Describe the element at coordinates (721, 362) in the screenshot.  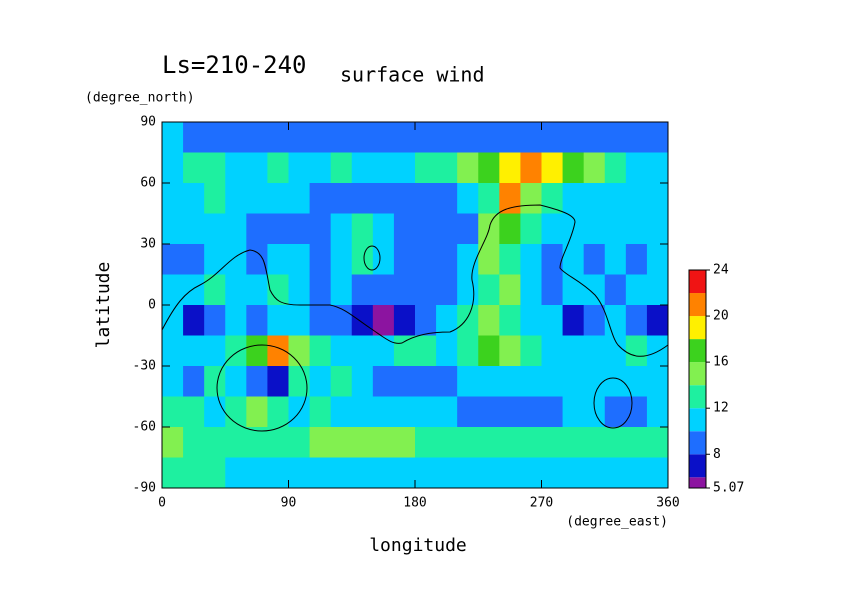
I see `colorbar-tick-label: 16` at that location.